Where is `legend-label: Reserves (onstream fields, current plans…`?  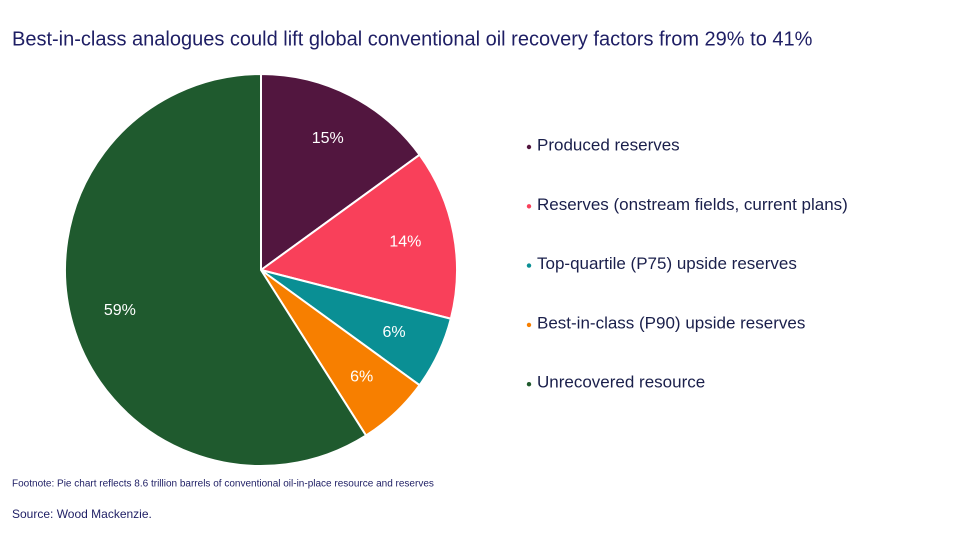 legend-label: Reserves (onstream fields, current plans… is located at coordinates (692, 204).